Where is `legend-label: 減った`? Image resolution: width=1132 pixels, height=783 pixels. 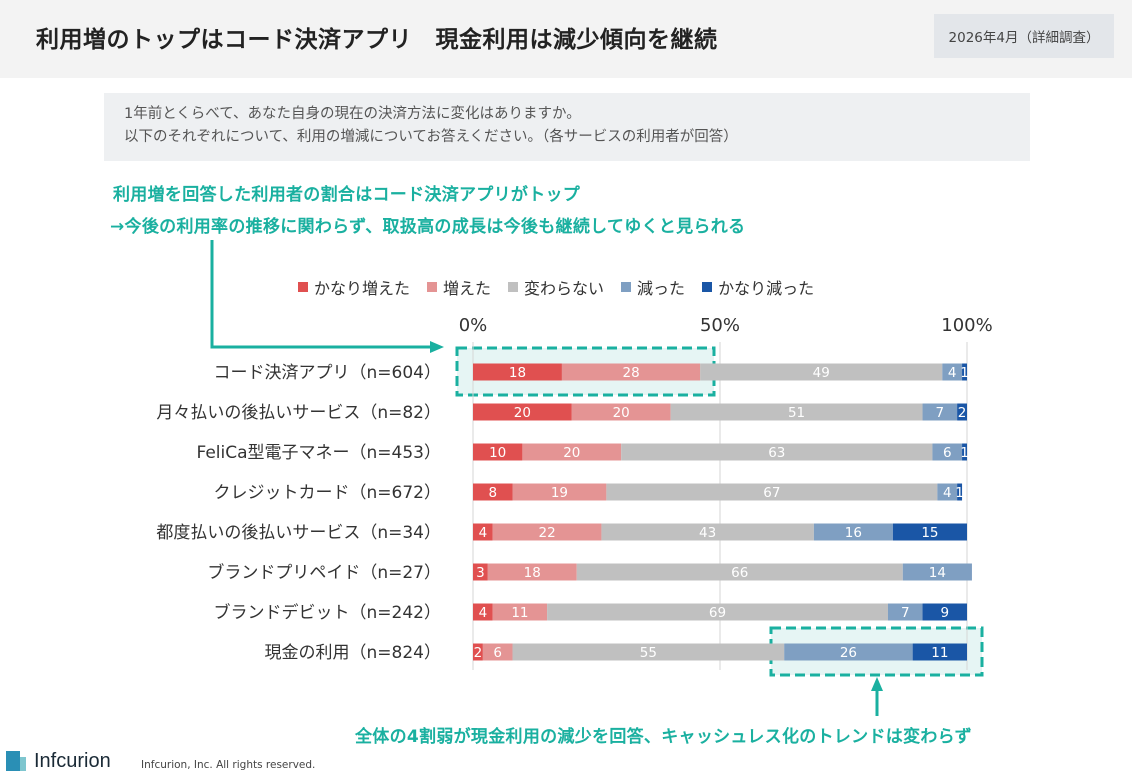
legend-label: 減った is located at coordinates (661, 288).